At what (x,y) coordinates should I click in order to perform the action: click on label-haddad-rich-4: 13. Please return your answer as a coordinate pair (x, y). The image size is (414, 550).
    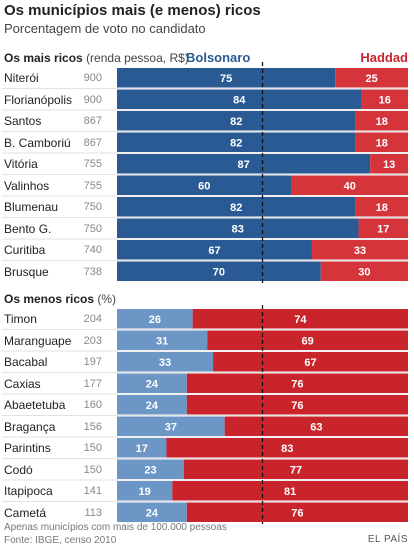
    Looking at the image, I should click on (389, 165).